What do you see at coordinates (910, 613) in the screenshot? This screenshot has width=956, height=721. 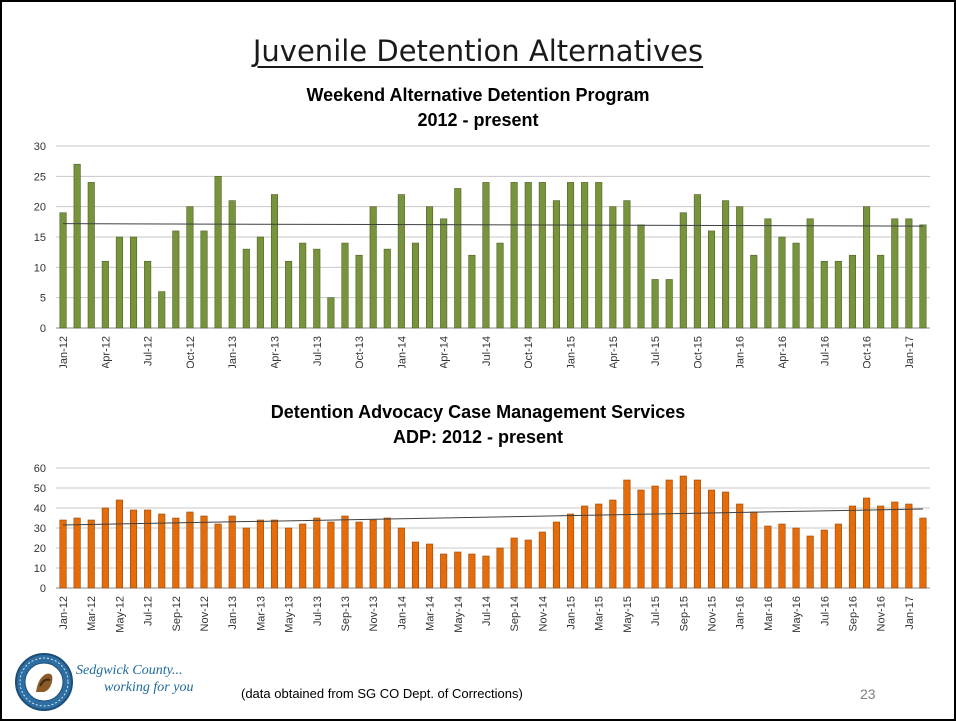 I see `x-tick-label: Jan-17` at bounding box center [910, 613].